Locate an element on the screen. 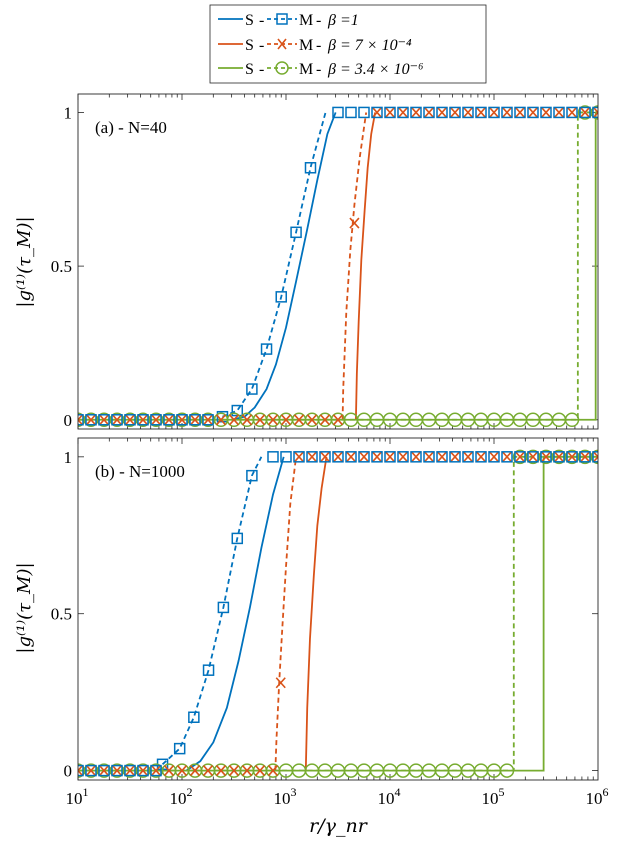  panel-a-ytick-labels: 00.51 is located at coordinates (61, 266).